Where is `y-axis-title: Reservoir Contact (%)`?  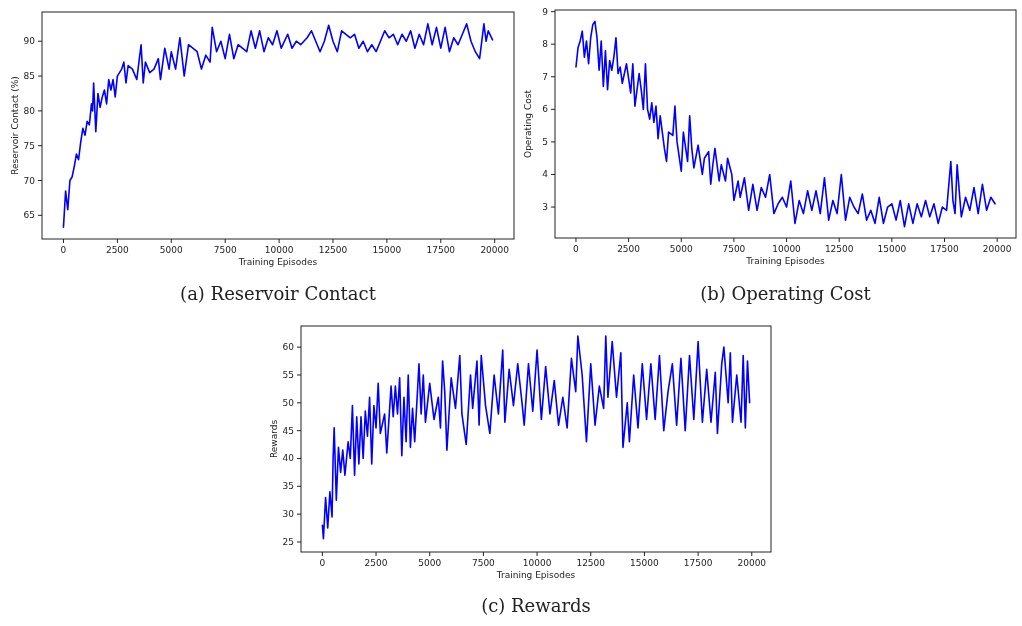 y-axis-title: Reservoir Contact (%) is located at coordinates (15, 125).